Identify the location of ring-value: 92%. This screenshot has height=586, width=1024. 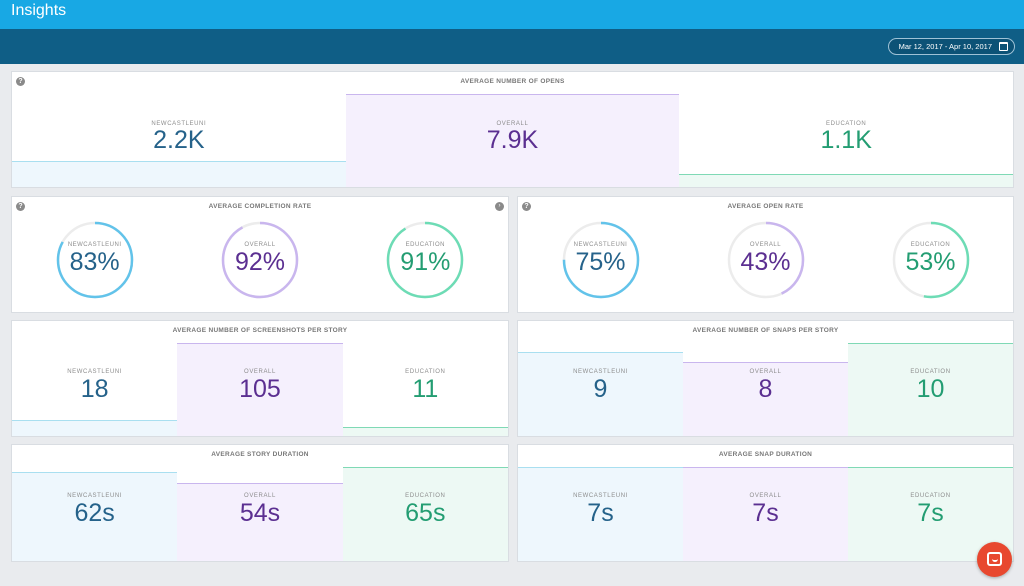
(260, 262).